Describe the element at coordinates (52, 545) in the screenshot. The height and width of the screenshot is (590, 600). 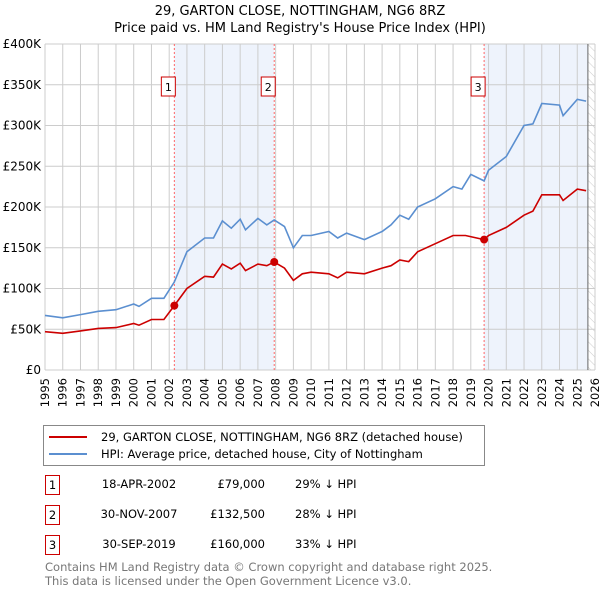
I see `transaction-number: 3` at that location.